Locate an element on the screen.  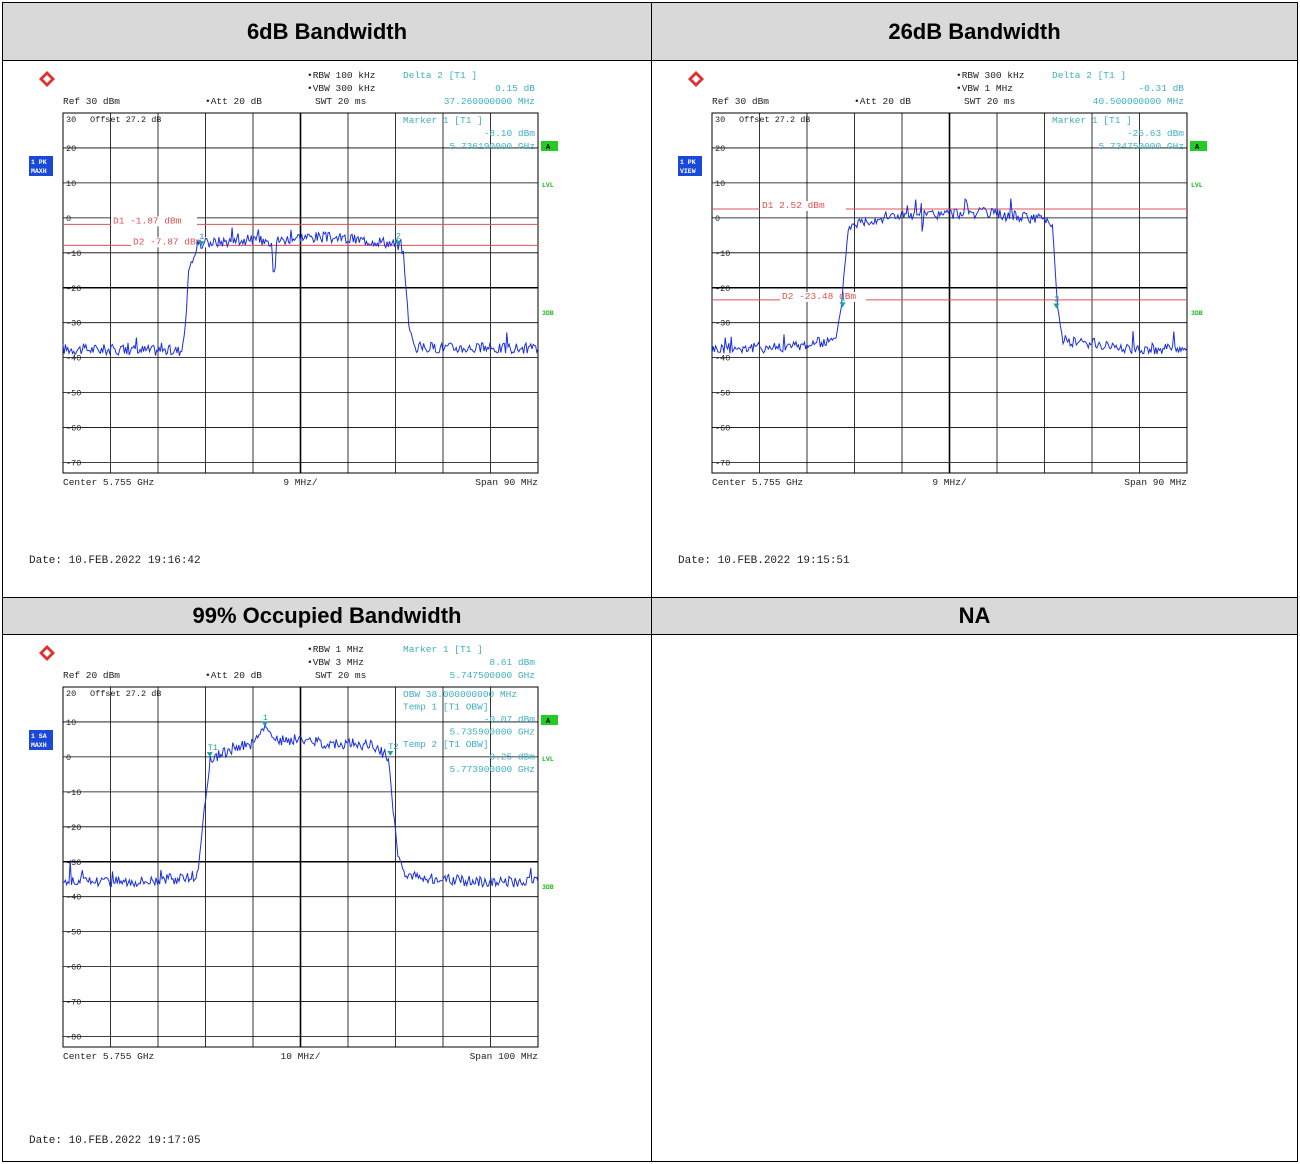
display-line-label: D2 -7.87 dBm is located at coordinates (167, 241).